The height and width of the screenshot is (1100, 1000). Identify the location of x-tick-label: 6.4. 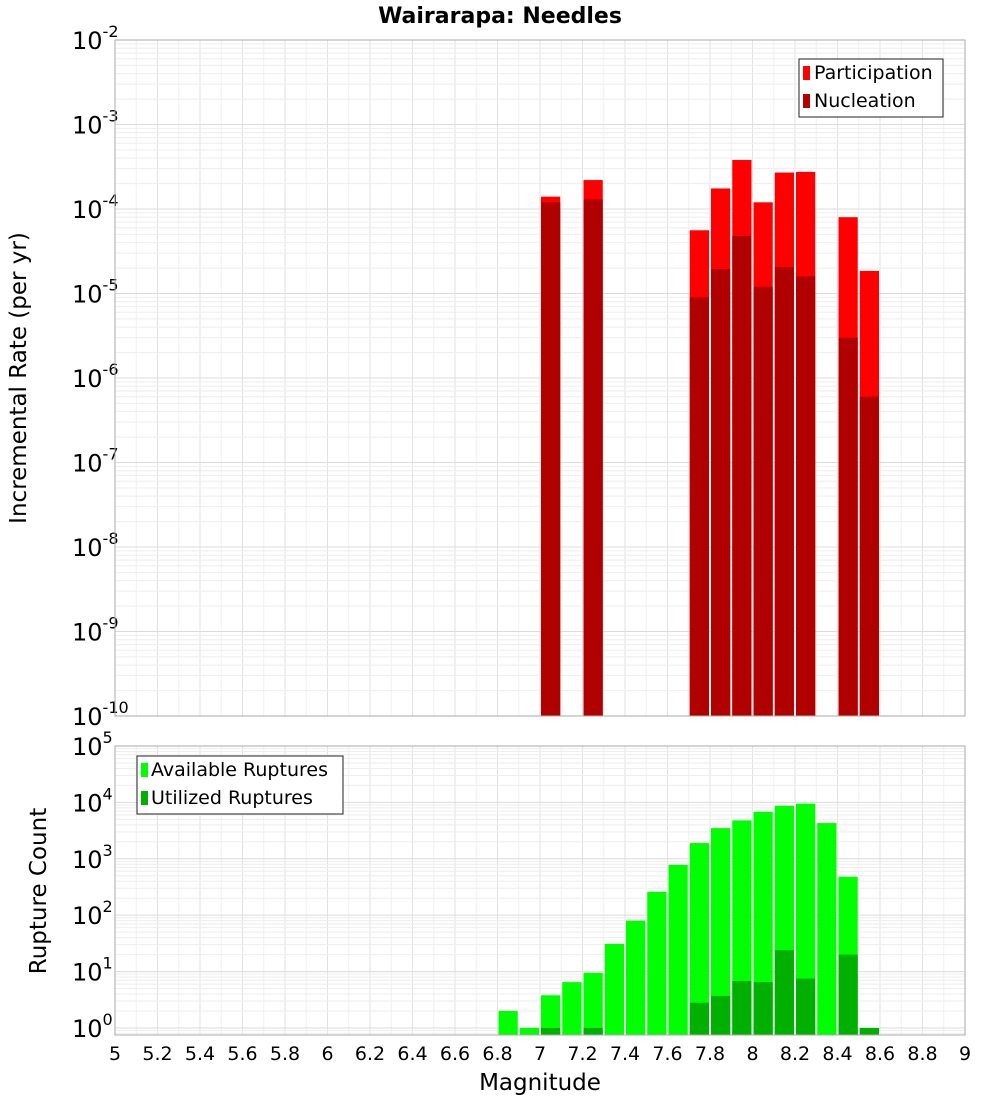
(412, 1054).